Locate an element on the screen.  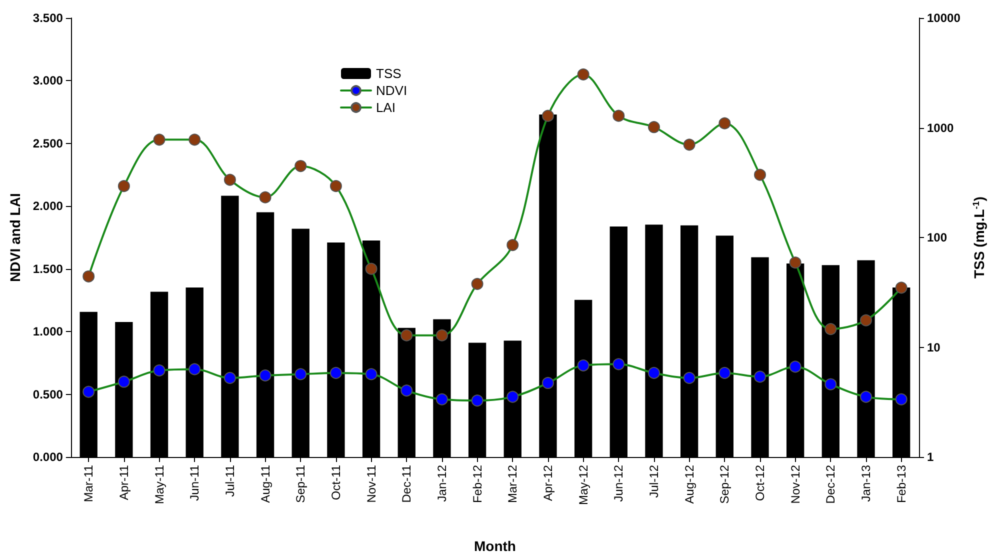
x-tick-label: Mar-11 is located at coordinates (89, 483).